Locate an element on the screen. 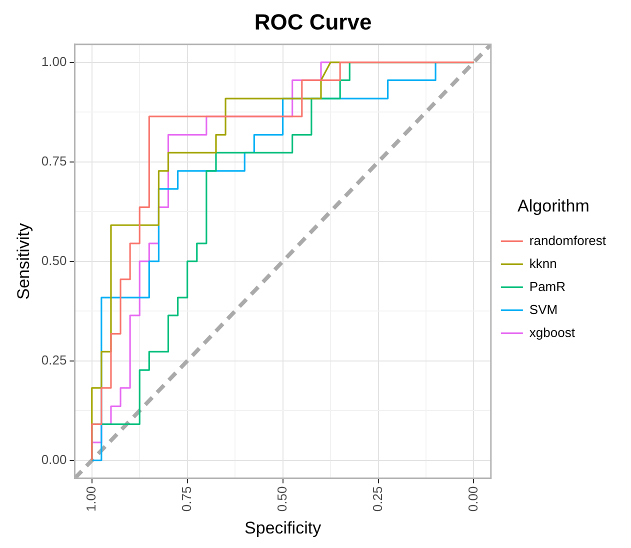 This screenshot has width=631, height=548. x-tick-label: 0.75 is located at coordinates (186, 499).